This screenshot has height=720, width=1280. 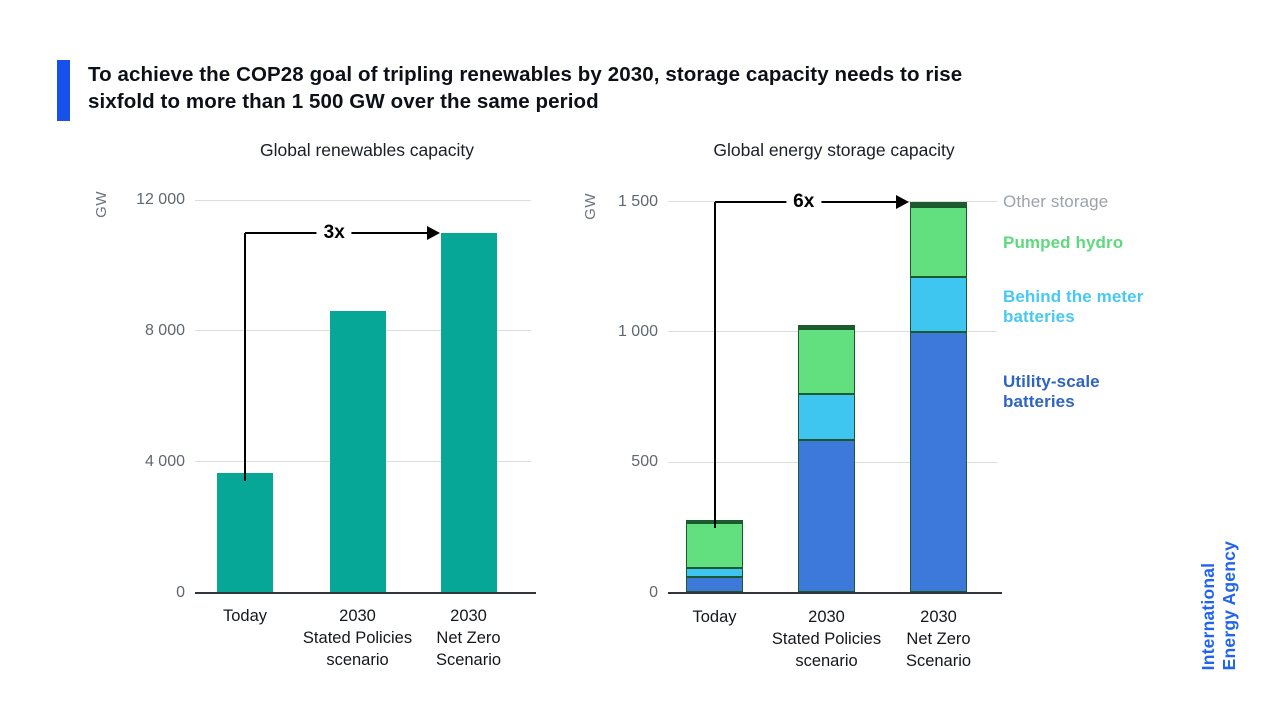 I want to click on y-tick-label: 4 000, so click(x=164, y=461).